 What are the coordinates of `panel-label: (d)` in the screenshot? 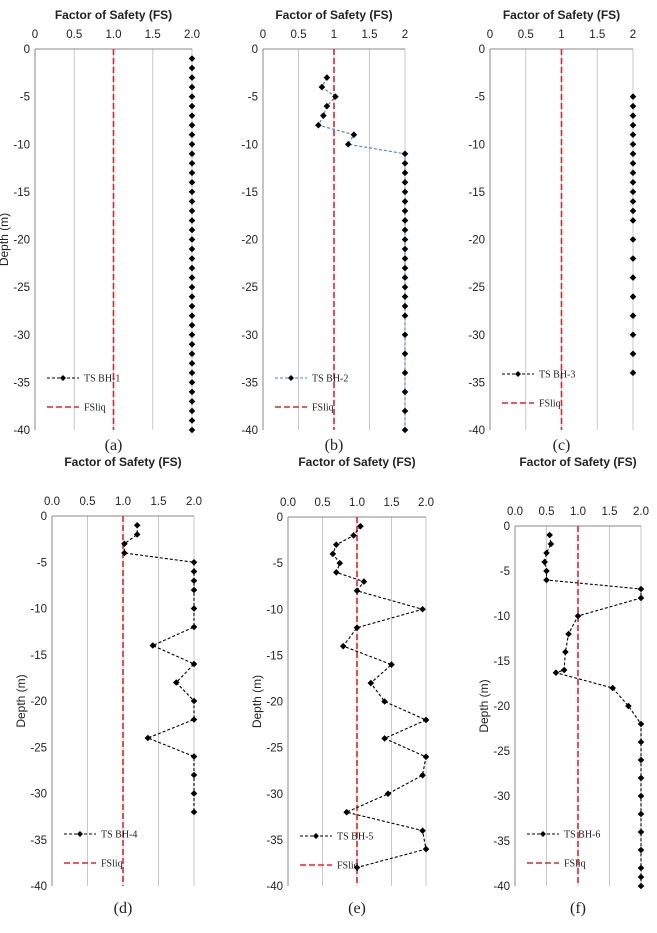 It's located at (123, 908).